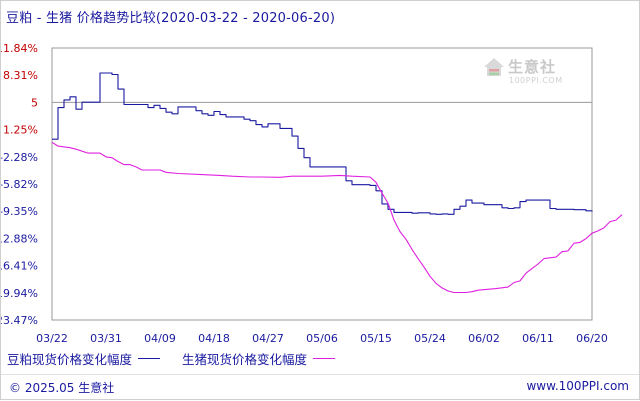  Describe the element at coordinates (19, 184) in the screenshot. I see `y-tick-label: -5.82%` at that location.